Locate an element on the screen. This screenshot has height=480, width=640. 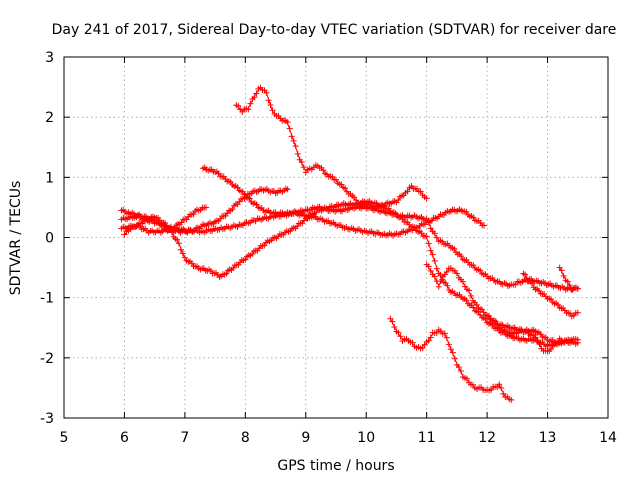
y-tick-label: -2 is located at coordinates (47, 359).